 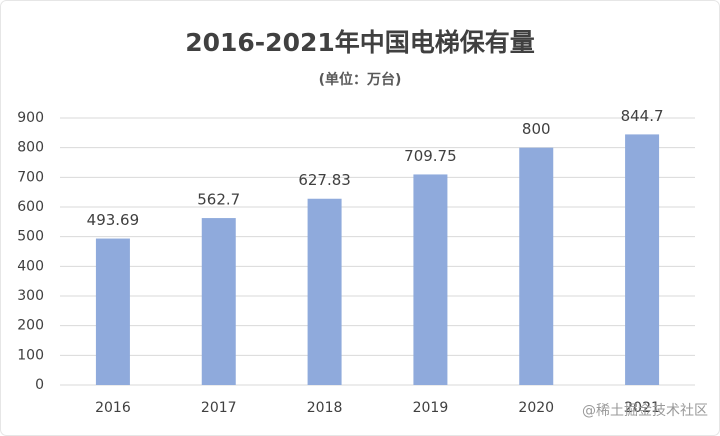 What do you see at coordinates (218, 200) in the screenshot?
I see `data-label: 562.7` at bounding box center [218, 200].